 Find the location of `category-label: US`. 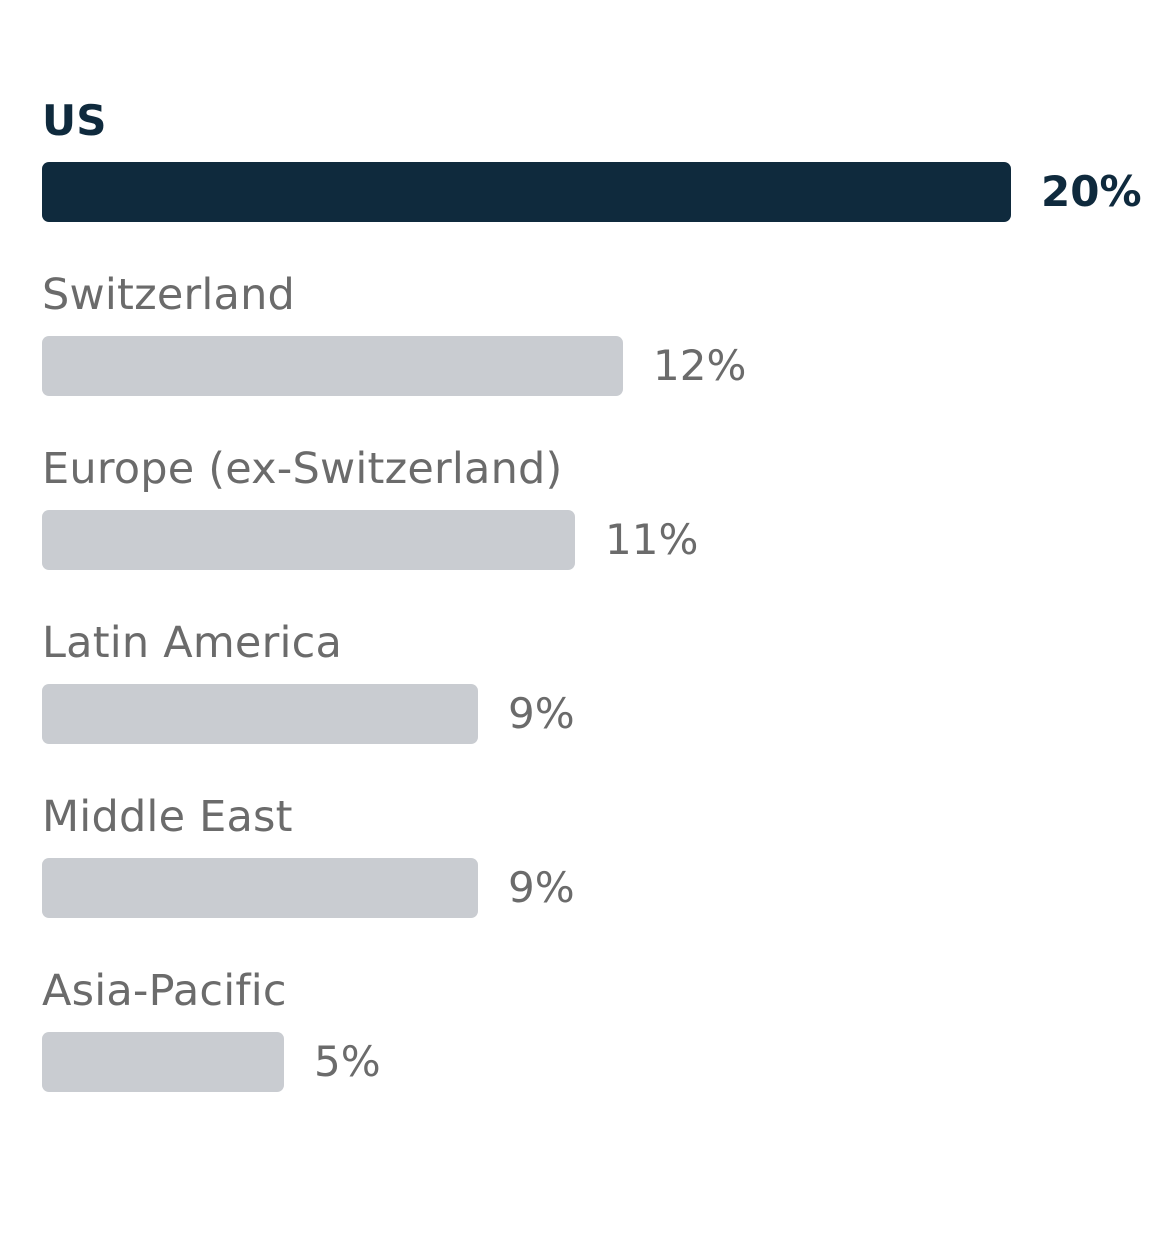

category-label: US is located at coordinates (74, 120).